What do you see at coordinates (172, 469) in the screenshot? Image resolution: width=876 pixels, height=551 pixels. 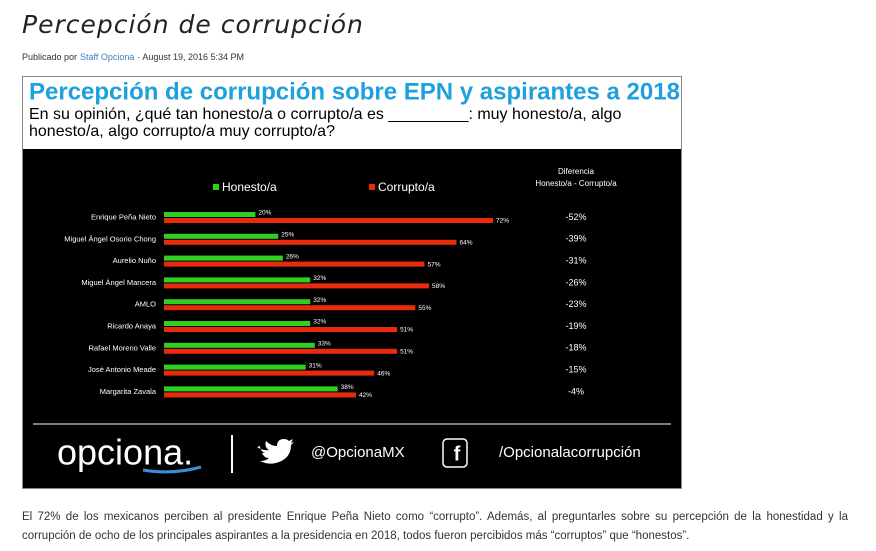 I see `logo-underline` at bounding box center [172, 469].